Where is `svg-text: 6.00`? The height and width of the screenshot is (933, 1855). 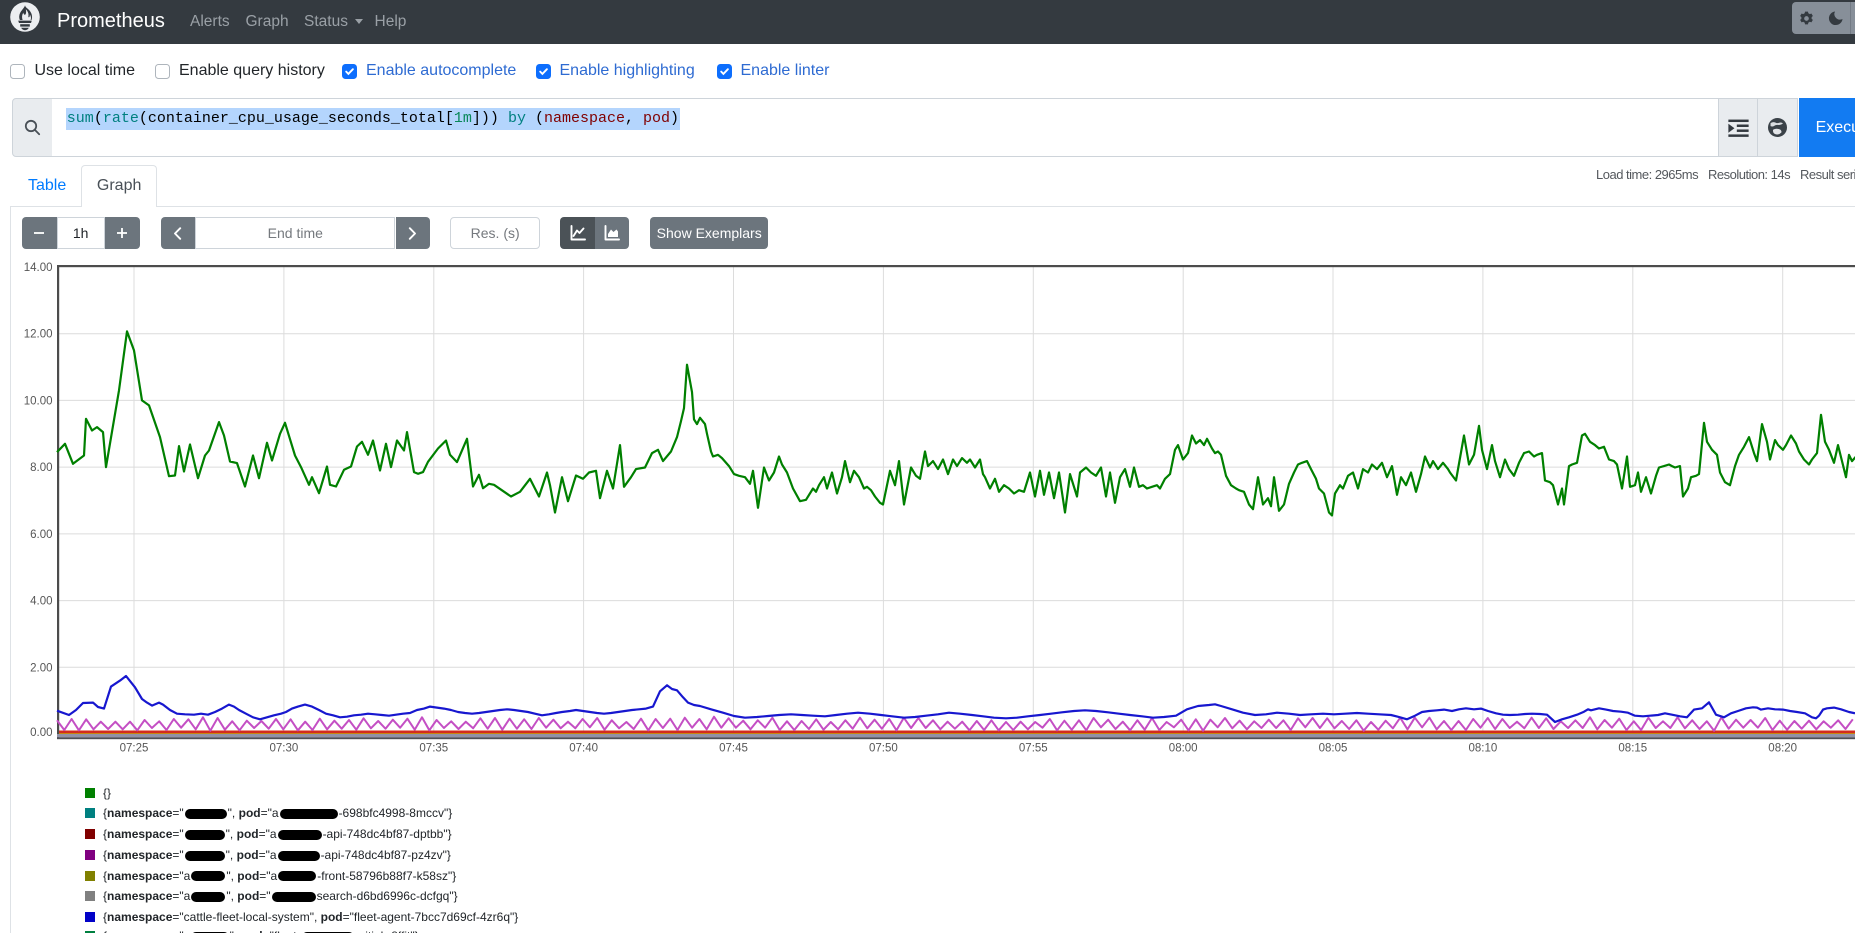
svg-text: 6.00 is located at coordinates (41, 535).